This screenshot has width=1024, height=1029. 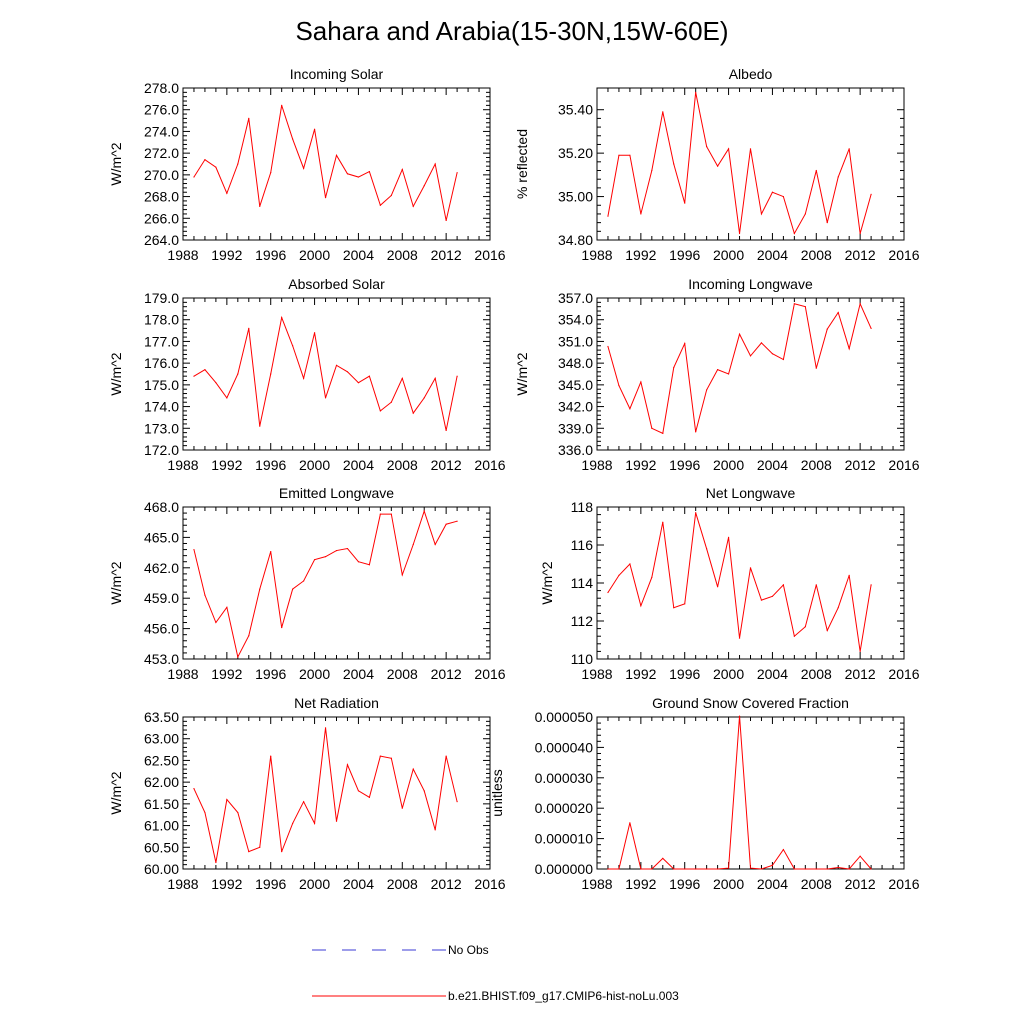 What do you see at coordinates (575, 385) in the screenshot?
I see `y-tick-label: 345.0` at bounding box center [575, 385].